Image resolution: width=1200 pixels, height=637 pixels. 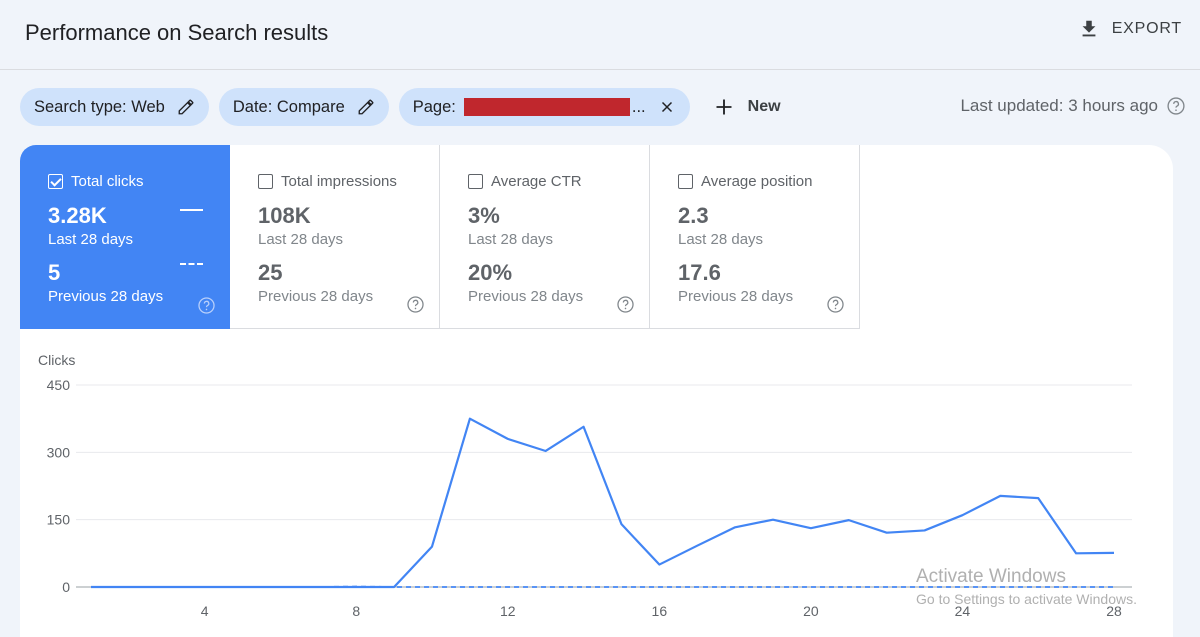 I want to click on y-axis-title: Clicks, so click(x=56, y=360).